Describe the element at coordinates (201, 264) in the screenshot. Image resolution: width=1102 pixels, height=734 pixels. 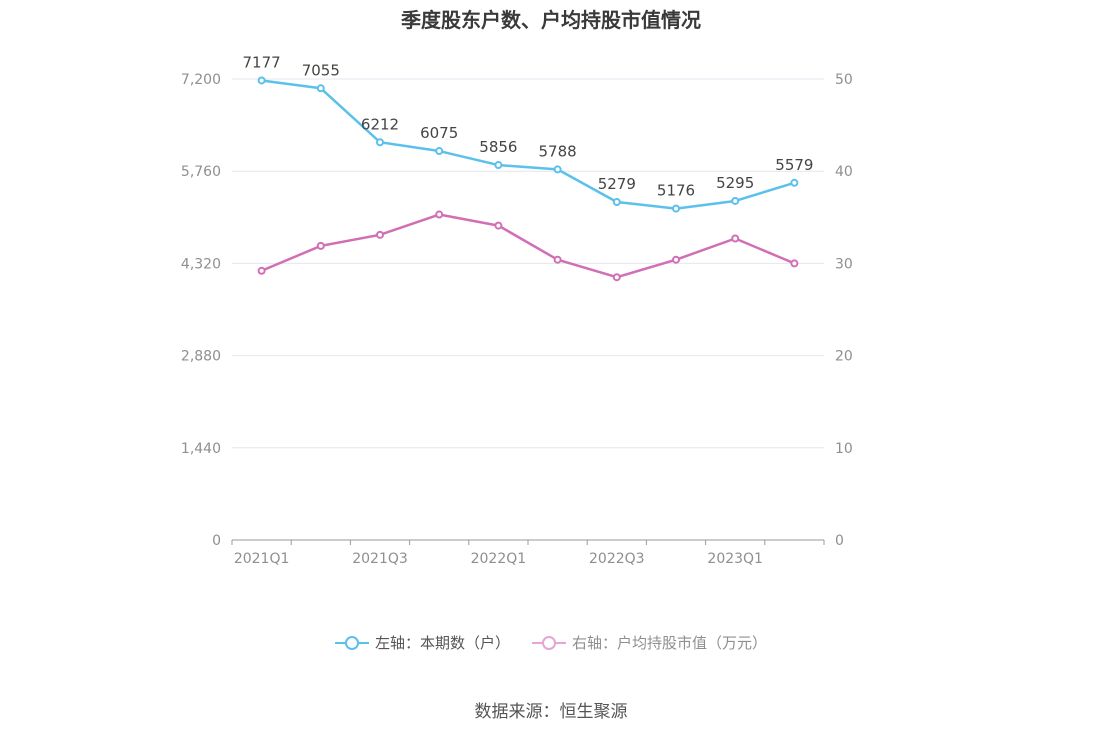
I see `y-left-tick-label: 4,320` at that location.